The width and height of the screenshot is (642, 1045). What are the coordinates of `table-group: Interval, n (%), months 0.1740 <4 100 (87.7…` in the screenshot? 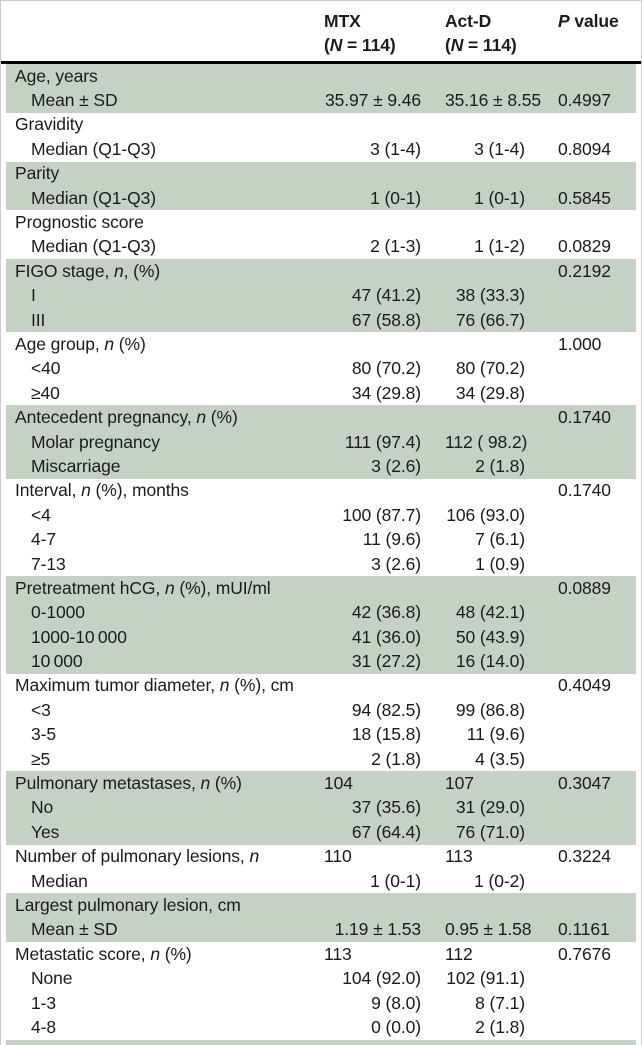 It's located at (321, 528).